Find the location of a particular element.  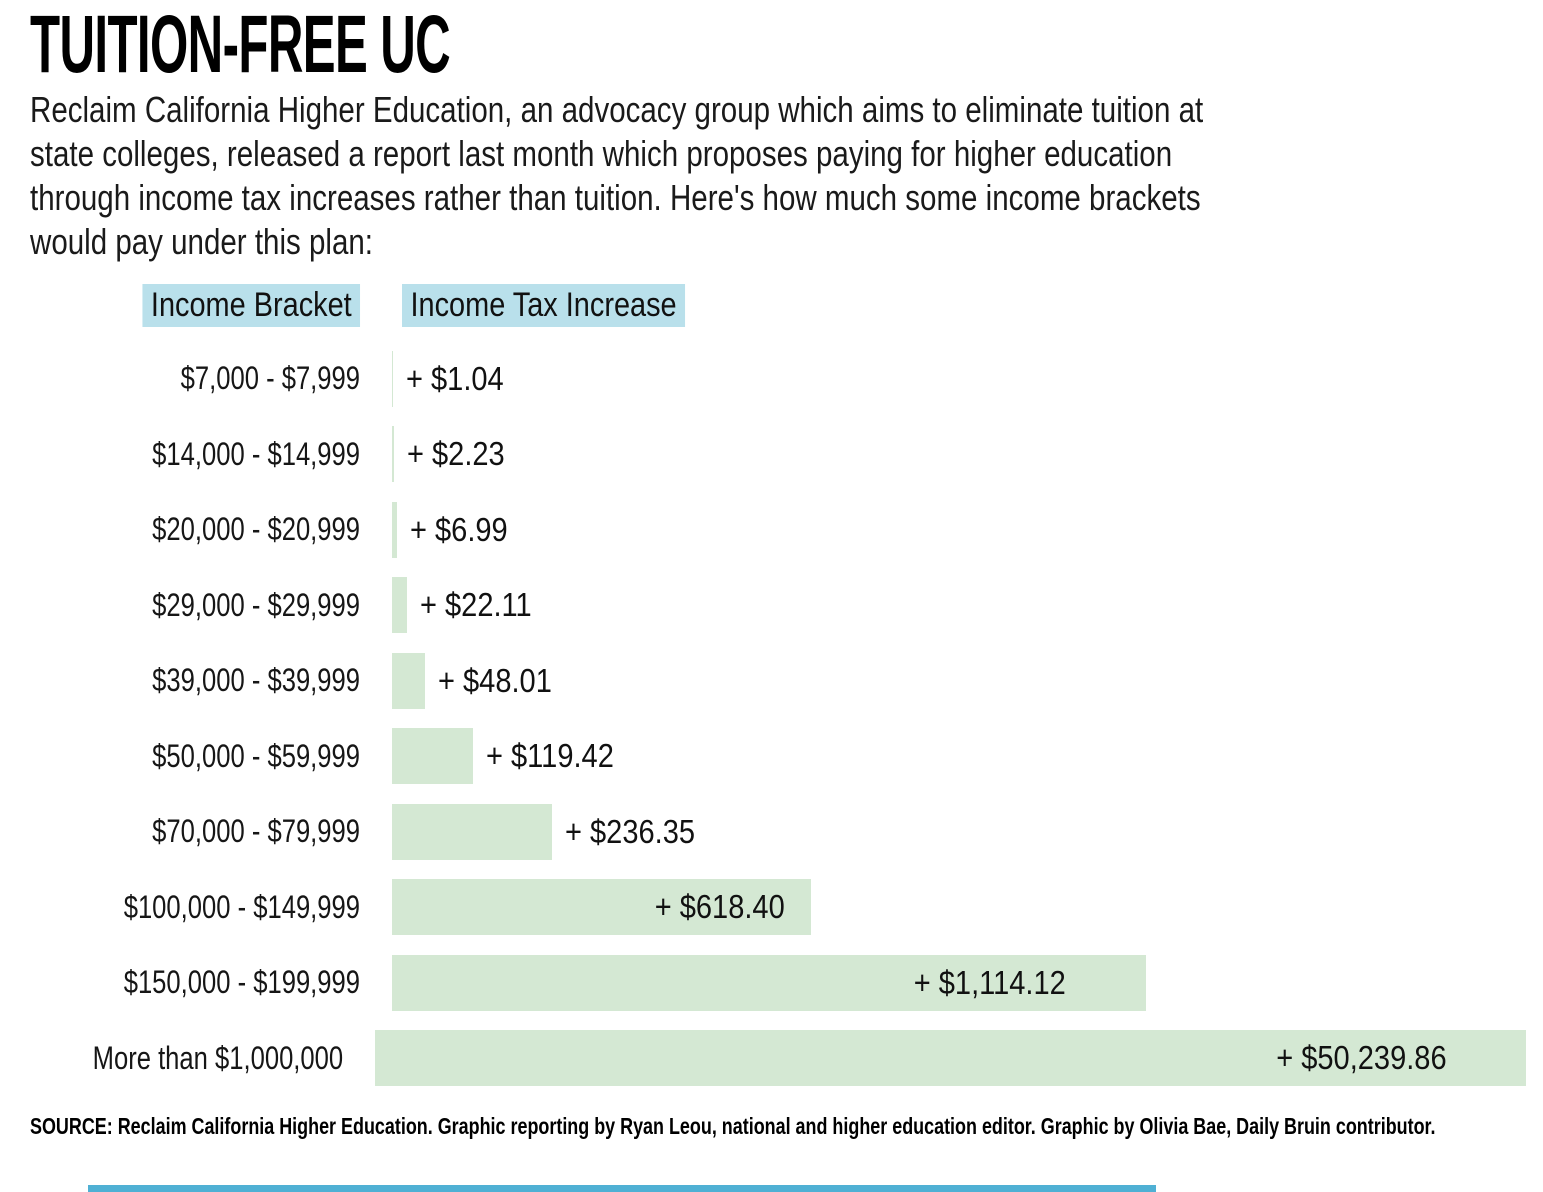

bar-track: + $22.11 is located at coordinates (952, 605).